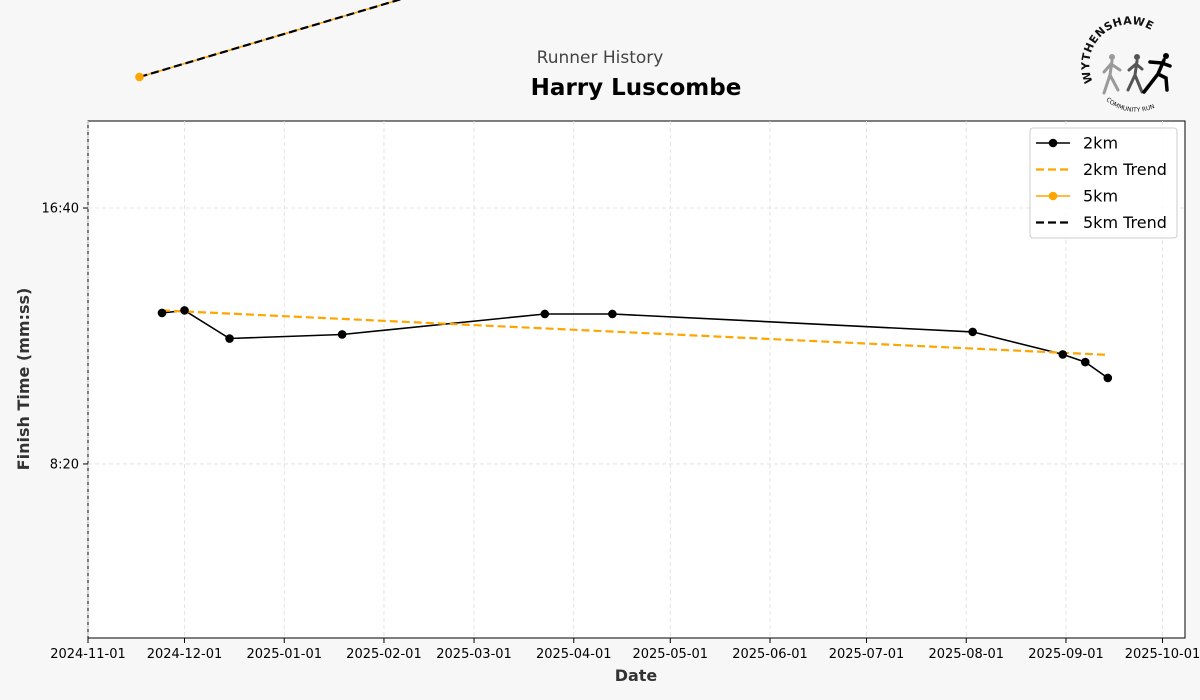  What do you see at coordinates (1125, 169) in the screenshot?
I see `legend-label-2km-trend: 2km Trend` at bounding box center [1125, 169].